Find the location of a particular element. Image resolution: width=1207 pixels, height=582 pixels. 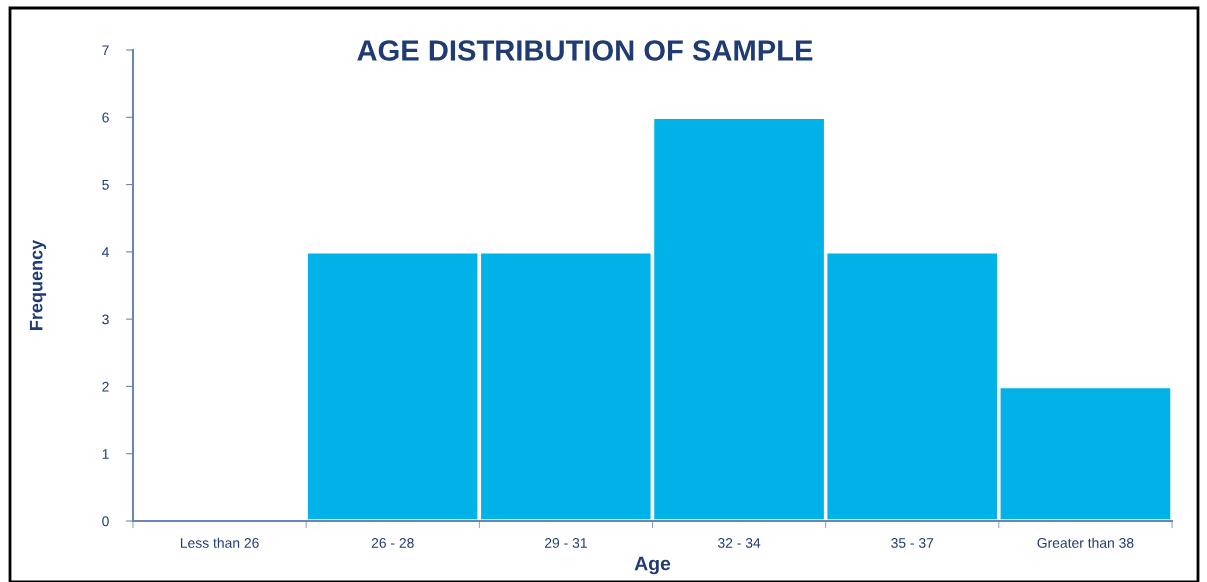

chart-title: AGE DISTRIBUTION OF SAMPLE is located at coordinates (585, 50).